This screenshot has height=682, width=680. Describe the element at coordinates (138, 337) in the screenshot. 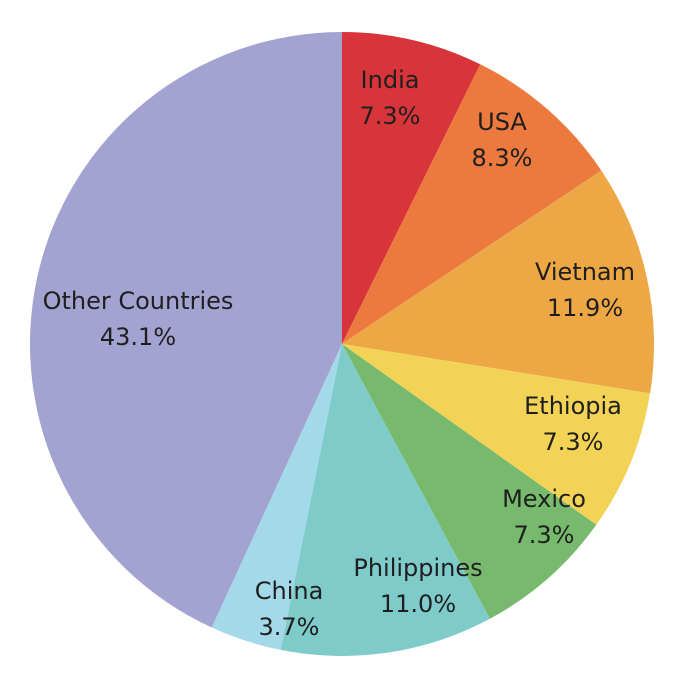

I see `slice-value-label-other-countries: 43.1%` at that location.